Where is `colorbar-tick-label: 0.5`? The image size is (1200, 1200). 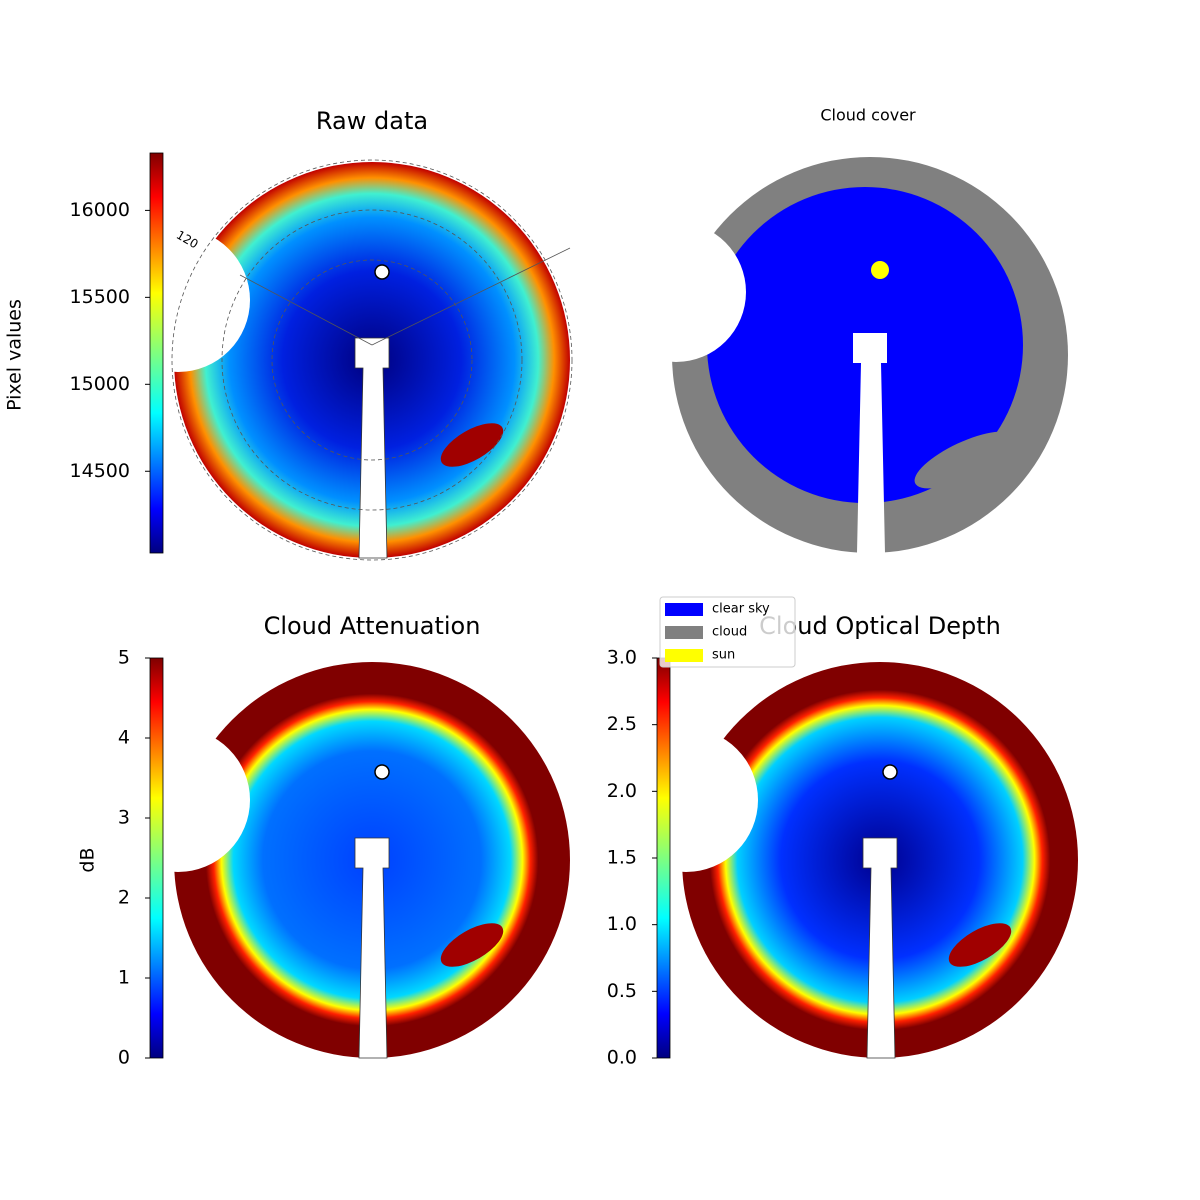
colorbar-tick-label: 0.5 is located at coordinates (622, 991).